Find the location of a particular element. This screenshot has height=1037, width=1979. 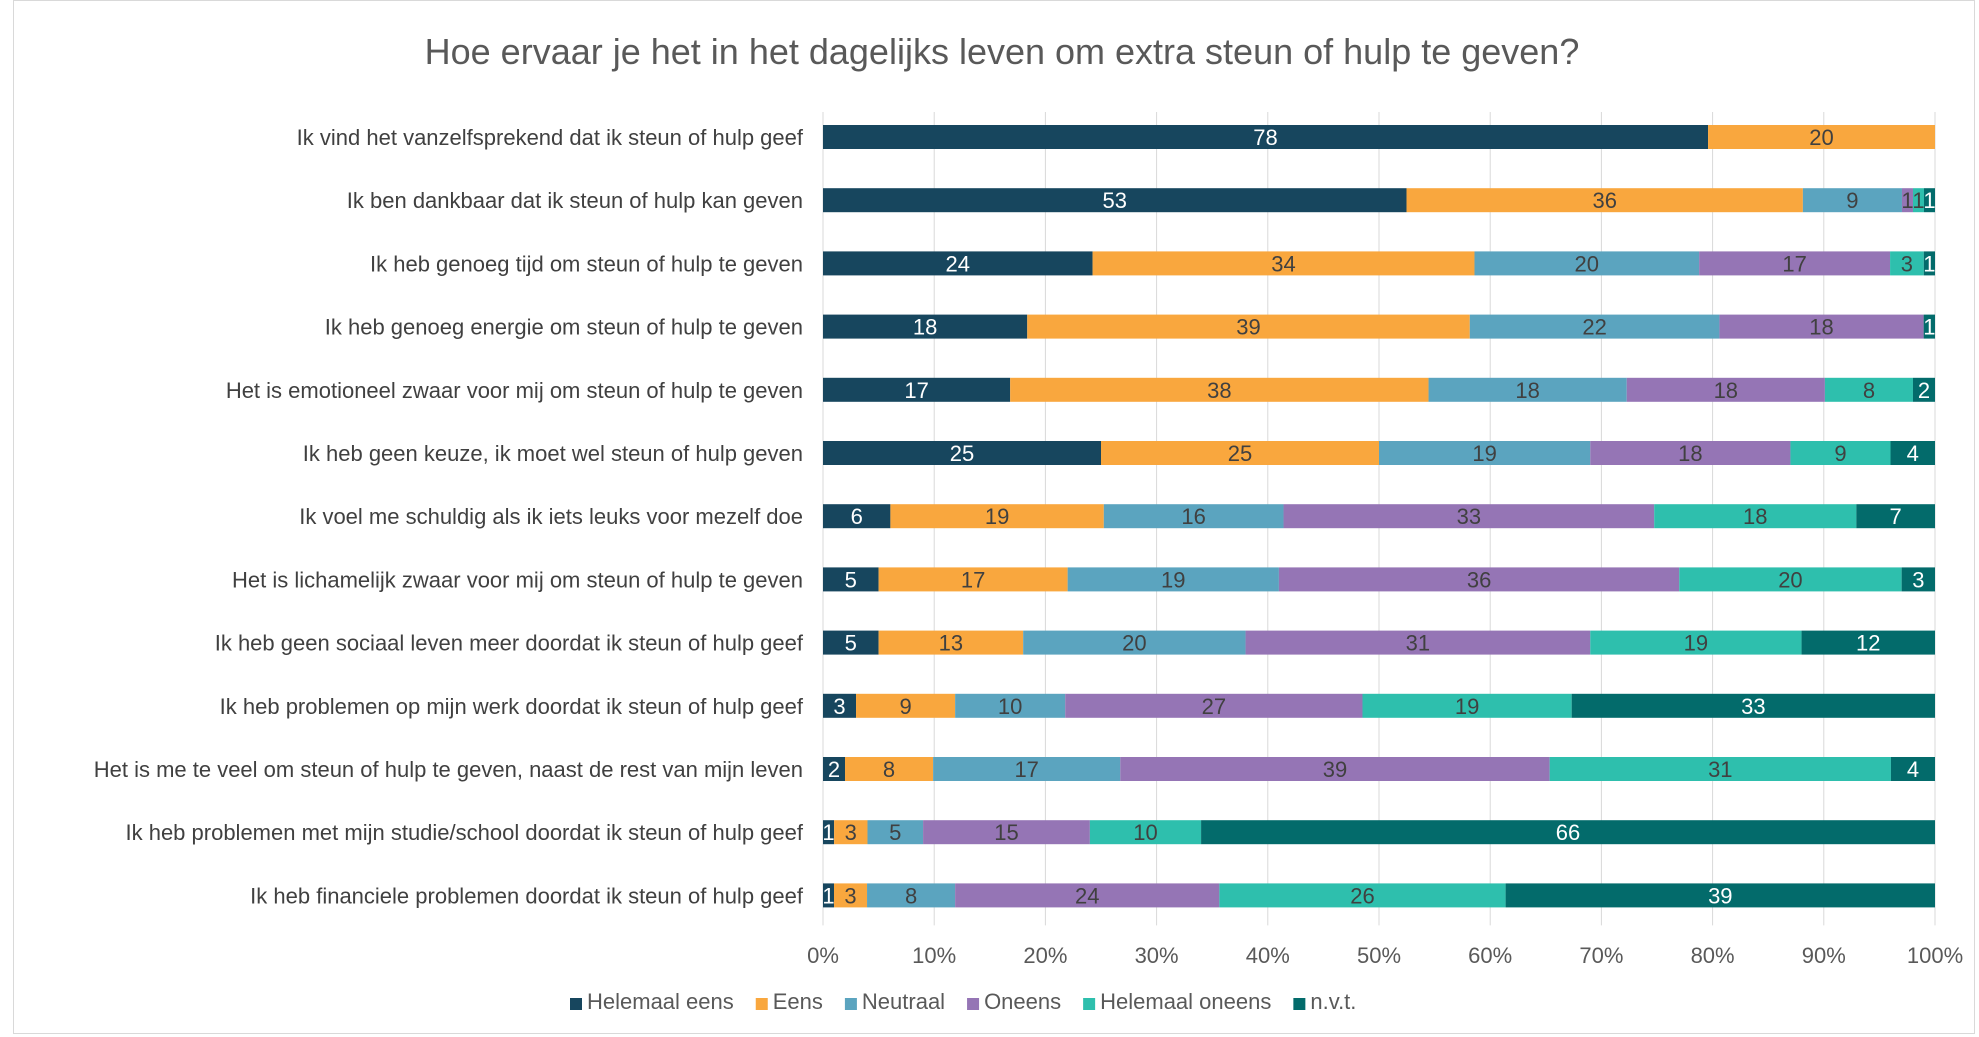

data-label: 2 is located at coordinates (1924, 390).